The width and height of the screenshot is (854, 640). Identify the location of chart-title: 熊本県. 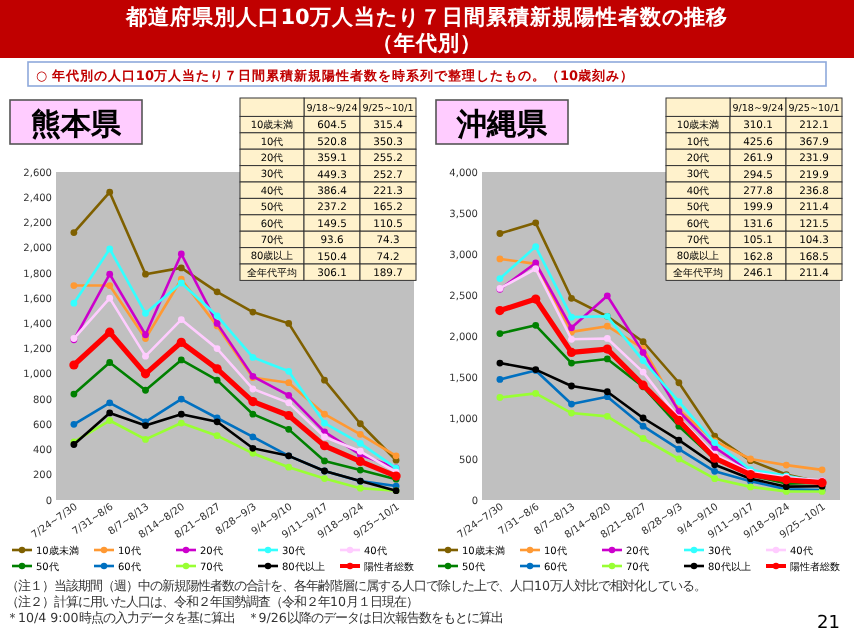
(77, 124).